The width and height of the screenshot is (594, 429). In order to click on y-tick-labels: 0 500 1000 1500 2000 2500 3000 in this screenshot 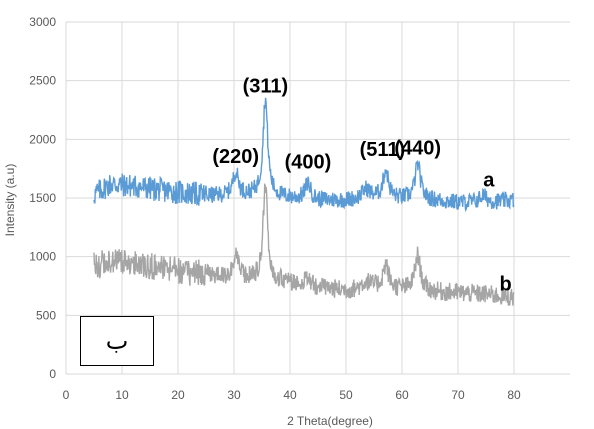, I will do `click(42, 198)`.